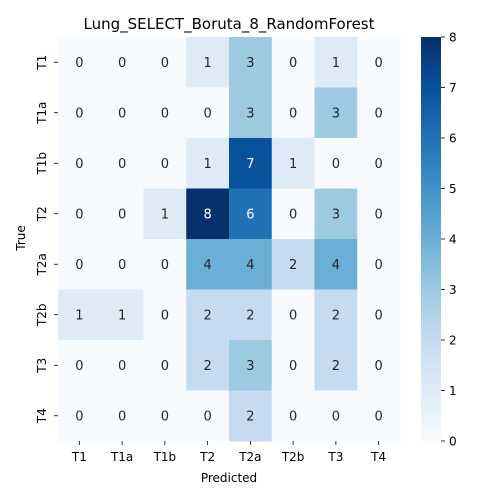 The height and width of the screenshot is (500, 500). Describe the element at coordinates (249, 457) in the screenshot. I see `x-tick-label: T2a` at that location.